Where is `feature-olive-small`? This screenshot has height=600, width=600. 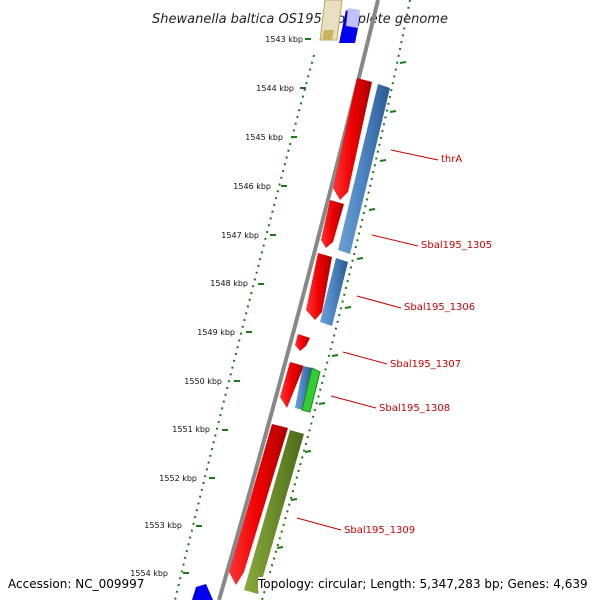
feature-olive-small is located at coordinates (328, 35).